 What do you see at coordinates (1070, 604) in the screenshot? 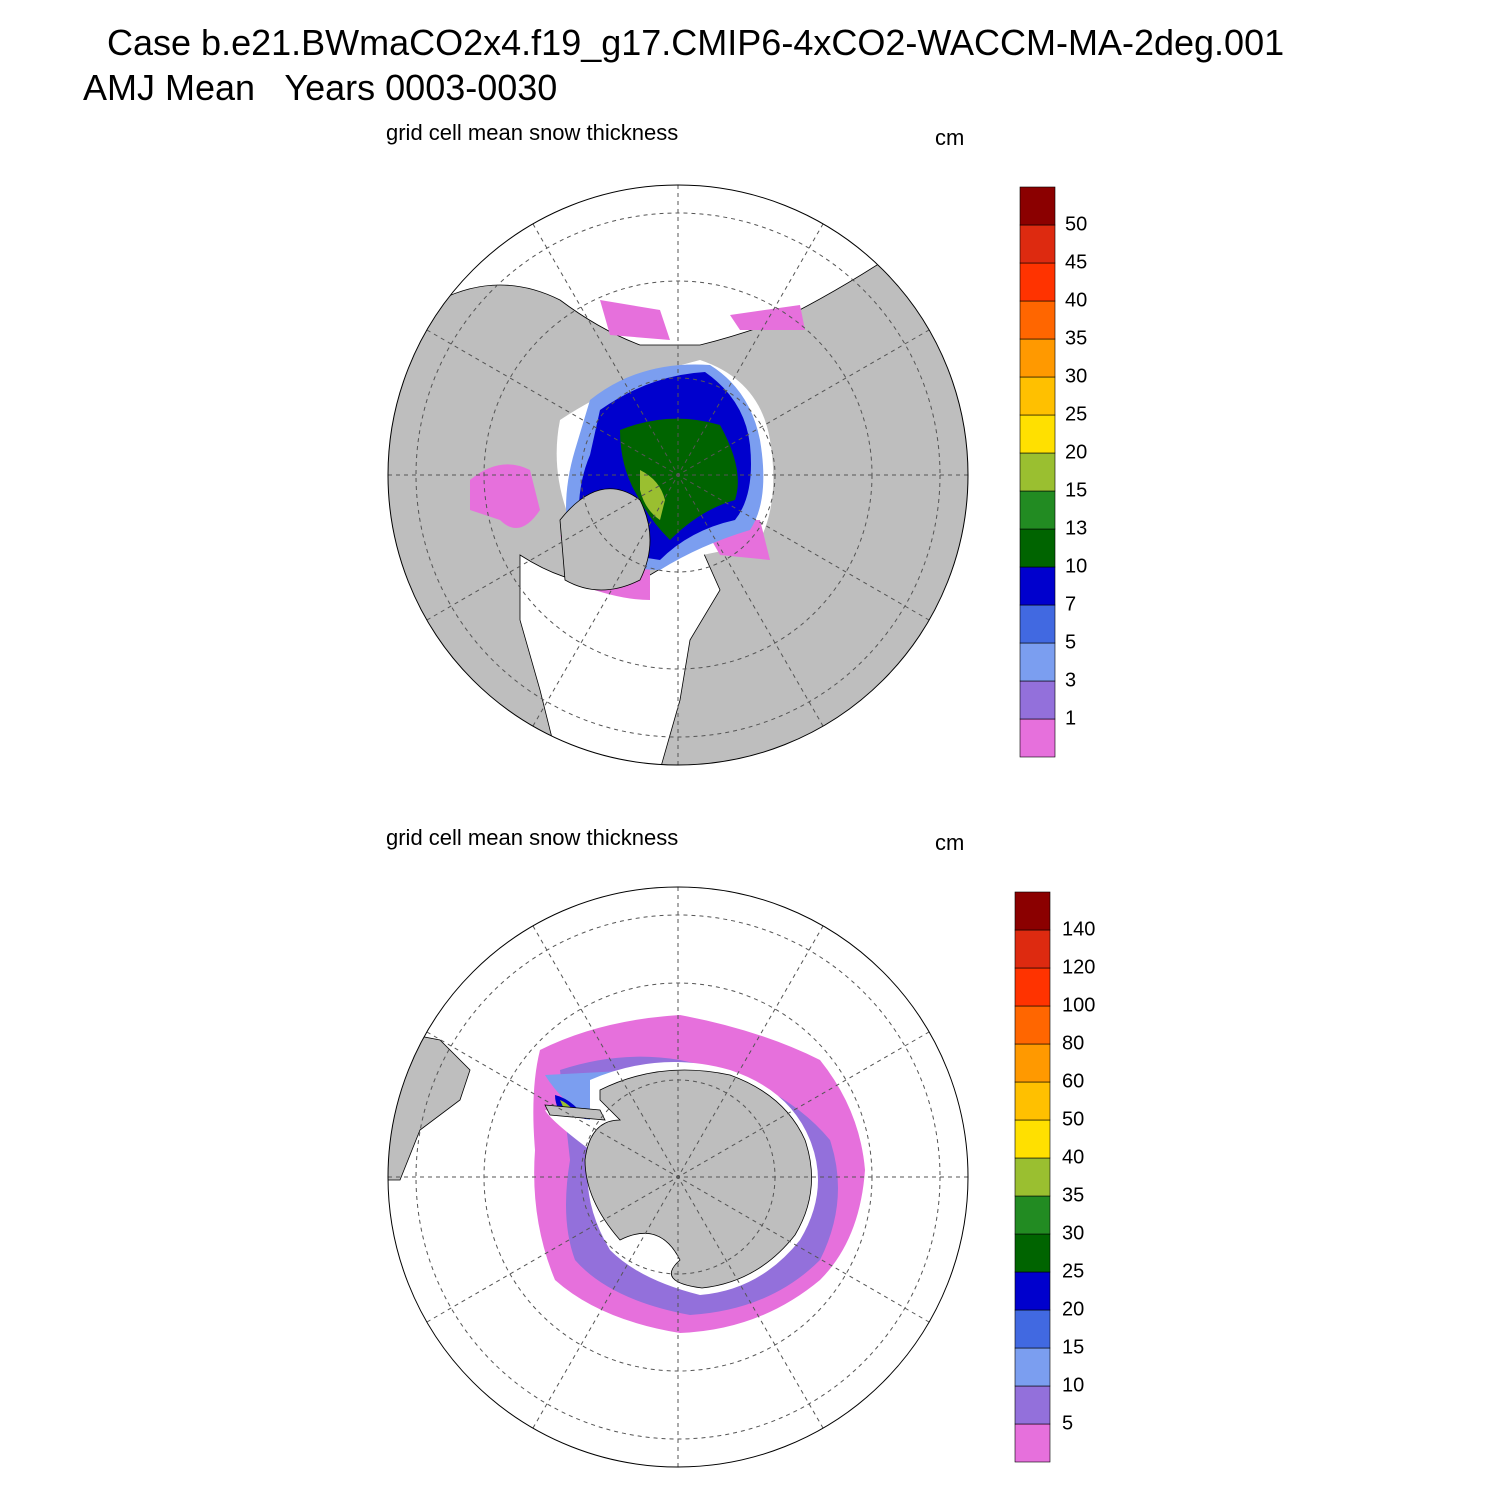
I see `colorbar-label: 7` at bounding box center [1070, 604].